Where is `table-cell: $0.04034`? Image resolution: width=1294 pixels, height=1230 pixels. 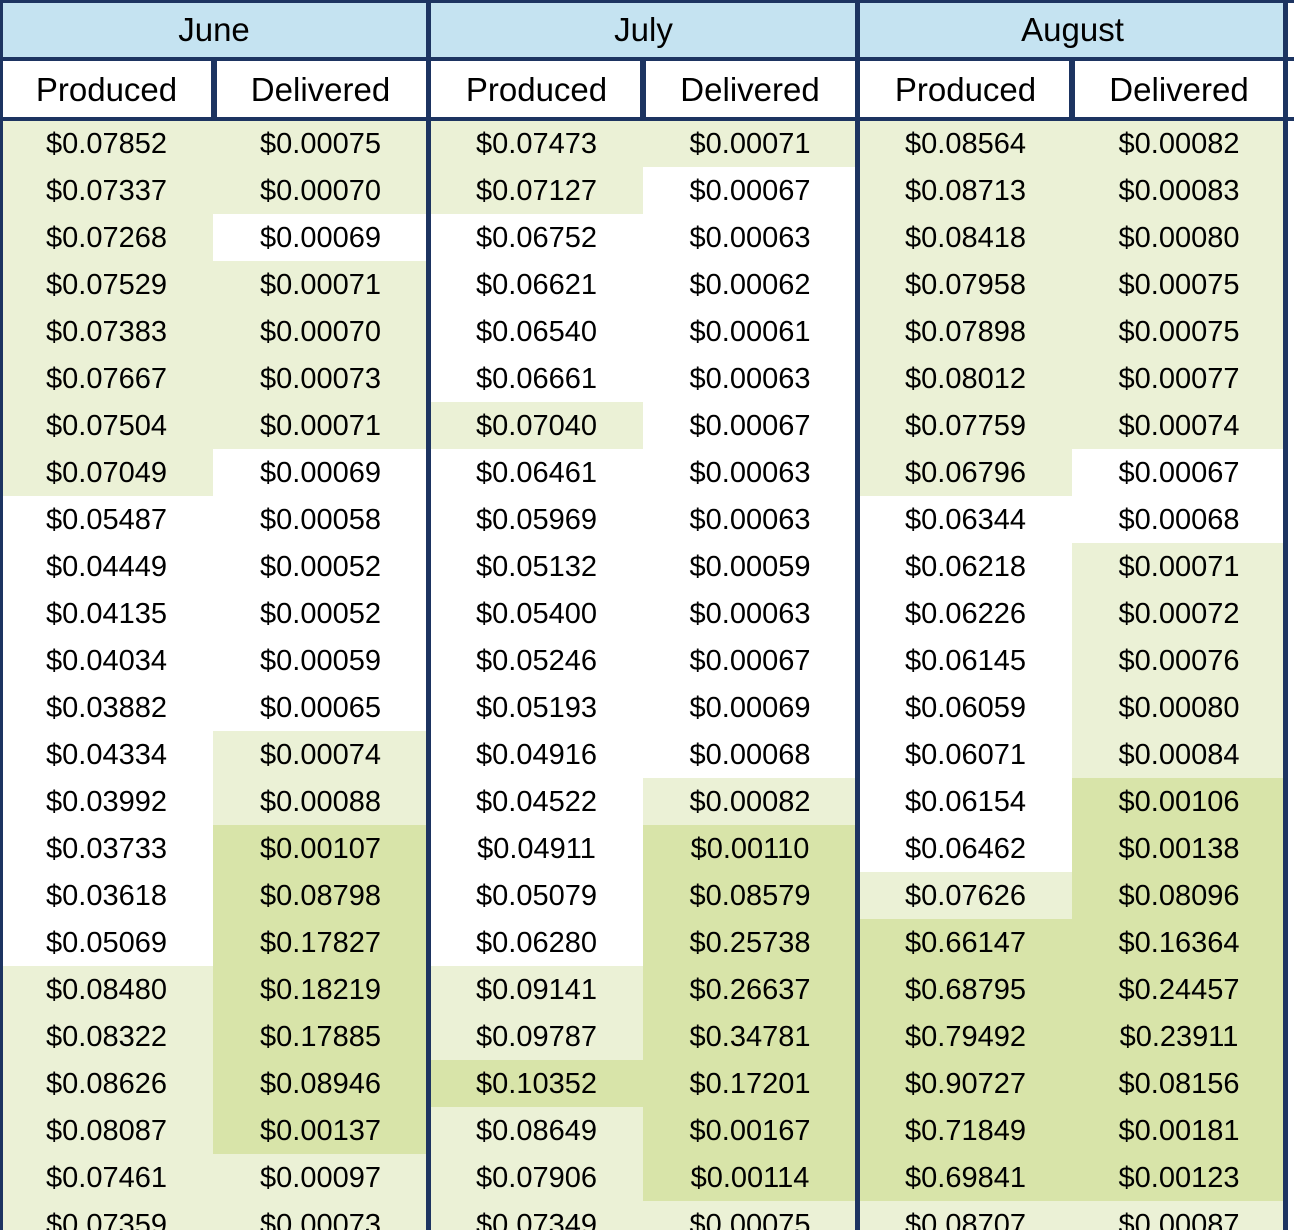 table-cell: $0.04034 is located at coordinates (106, 660).